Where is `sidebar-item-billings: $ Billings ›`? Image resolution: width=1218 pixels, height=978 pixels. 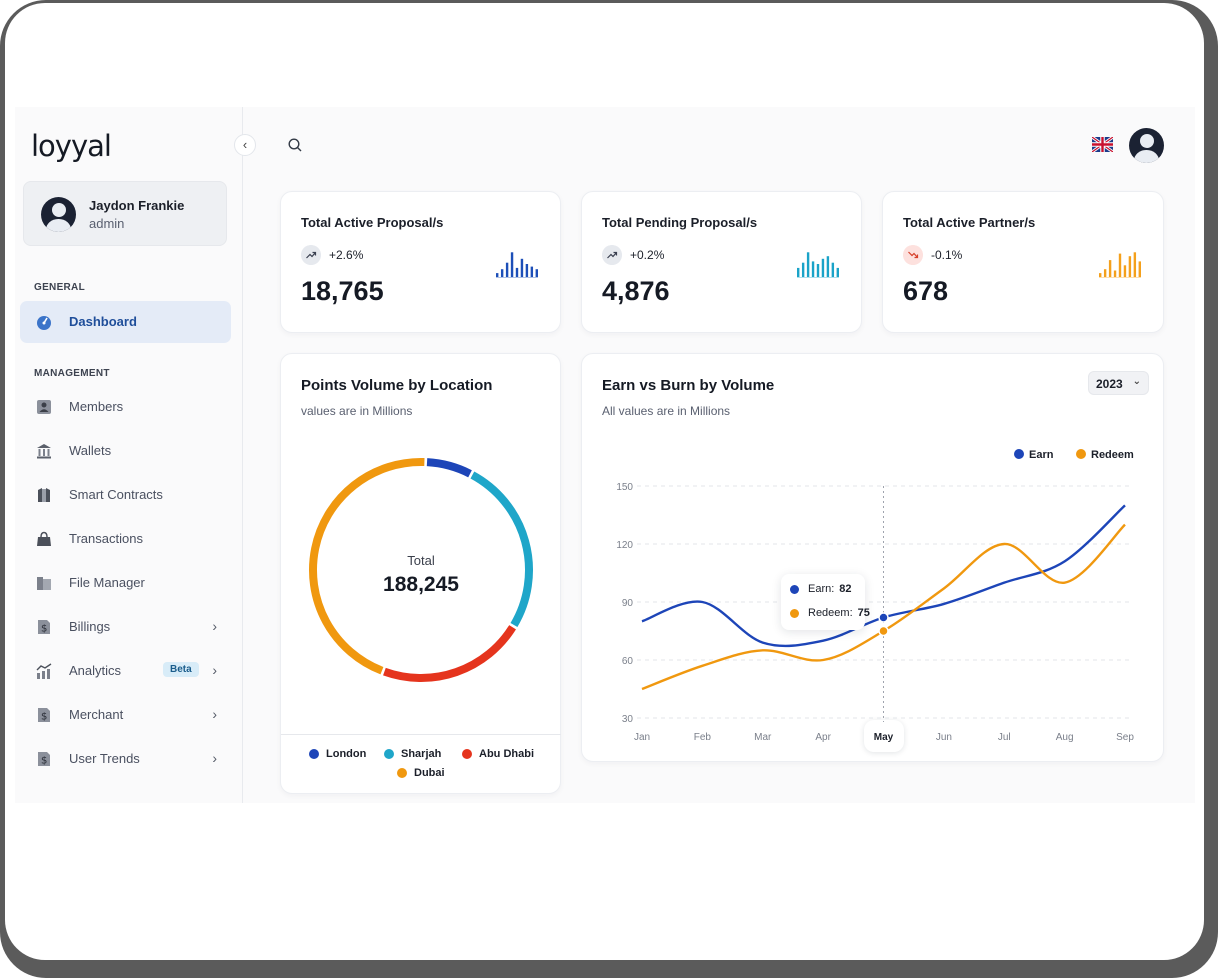 sidebar-item-billings: $ Billings › is located at coordinates (125, 627).